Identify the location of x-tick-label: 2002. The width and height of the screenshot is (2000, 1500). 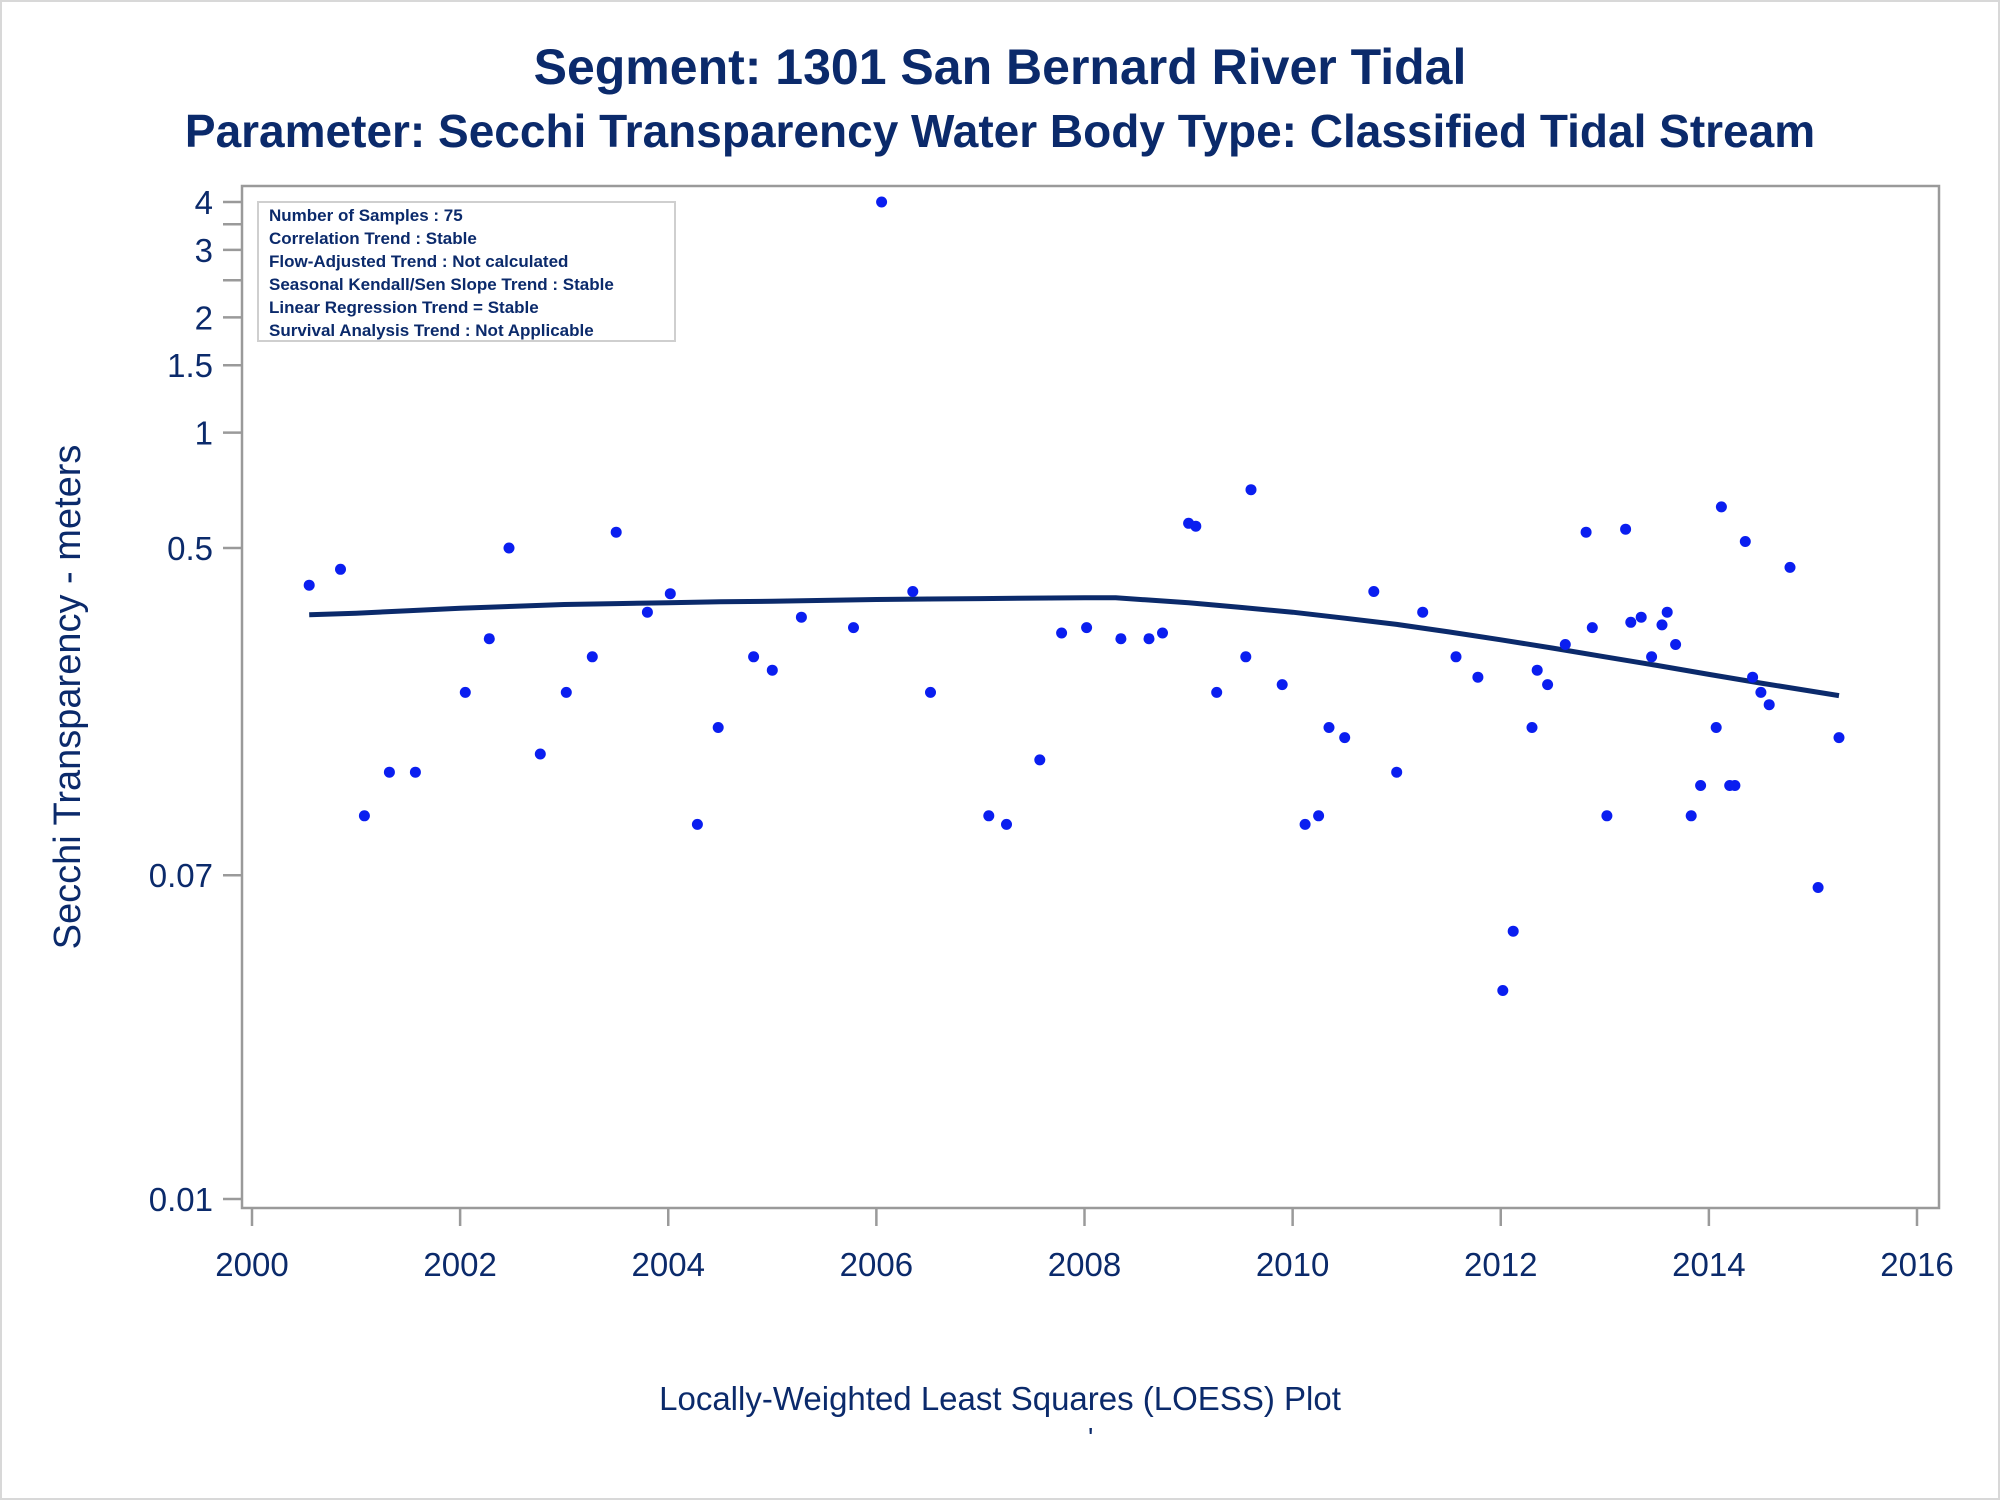
(459, 1264).